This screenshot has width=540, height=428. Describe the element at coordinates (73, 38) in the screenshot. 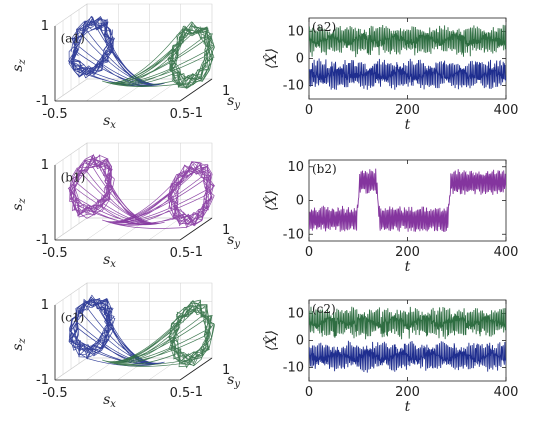

I see `panel-label: (a1)` at that location.